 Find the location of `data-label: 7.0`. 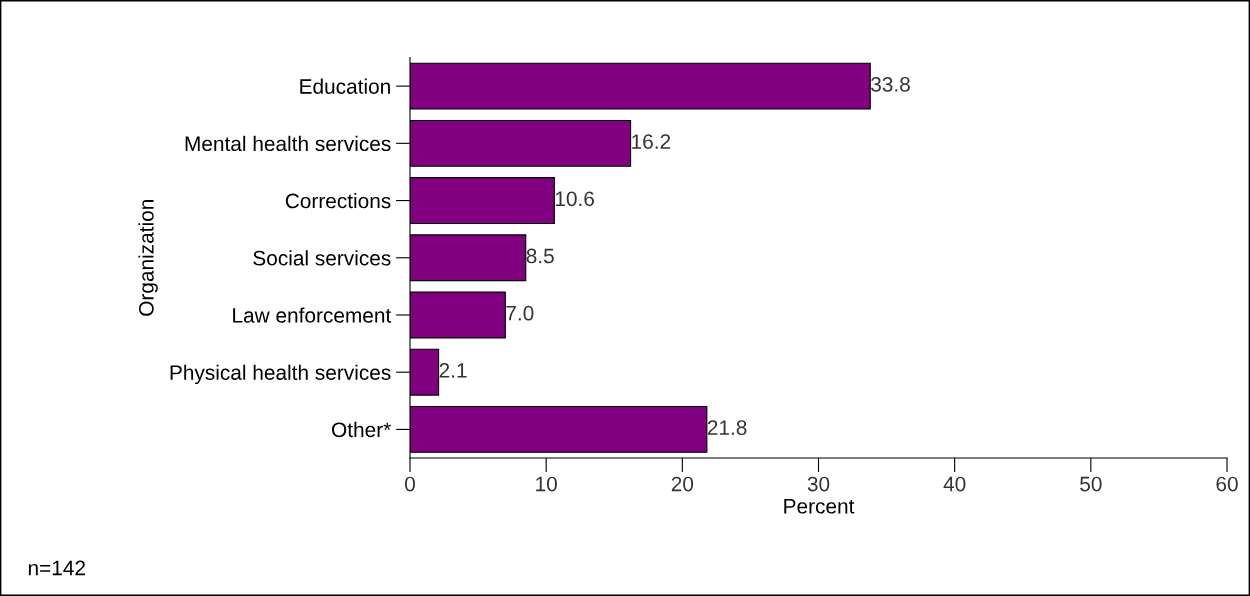

data-label: 7.0 is located at coordinates (520, 313).